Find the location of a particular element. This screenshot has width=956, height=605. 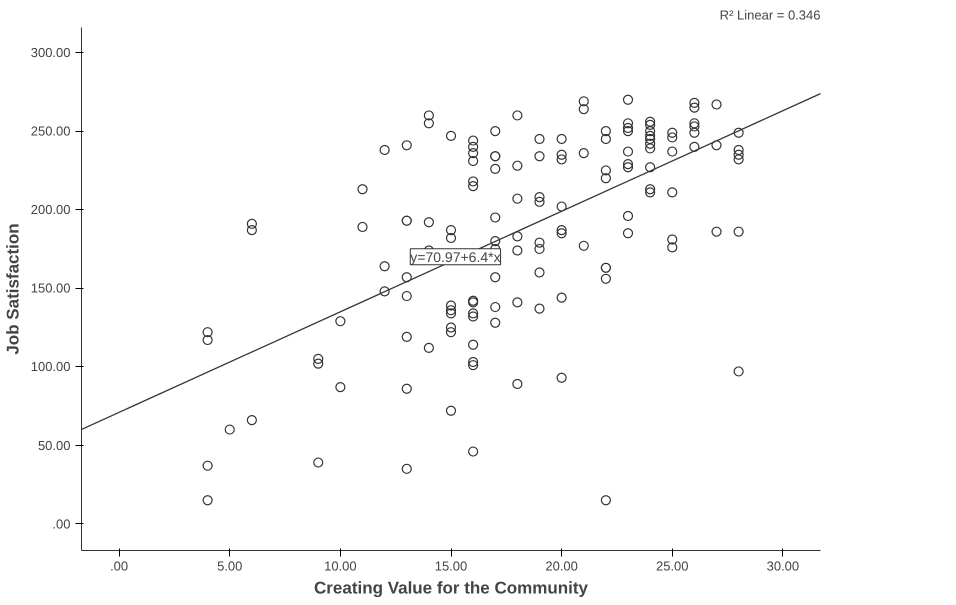

y-tick-label: 250.00 is located at coordinates (50, 131).